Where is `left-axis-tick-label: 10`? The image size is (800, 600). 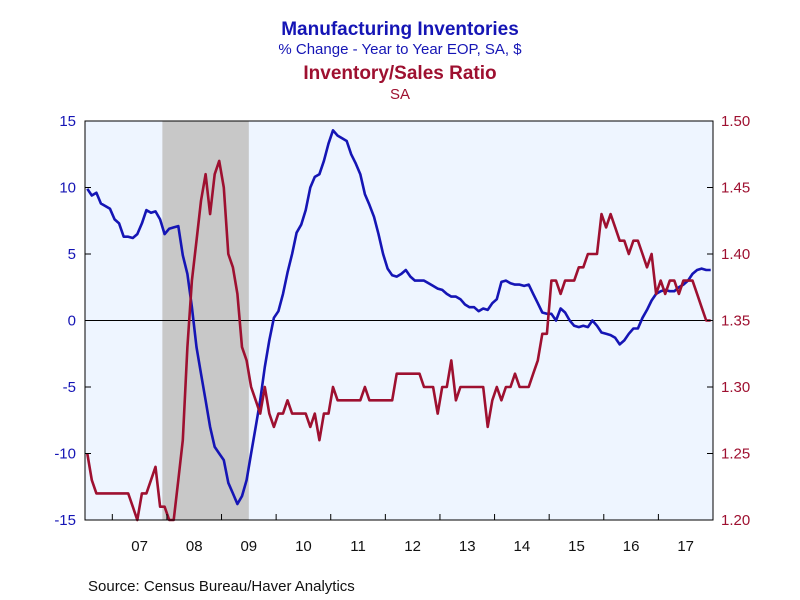
left-axis-tick-label: 10 is located at coordinates (67, 188).